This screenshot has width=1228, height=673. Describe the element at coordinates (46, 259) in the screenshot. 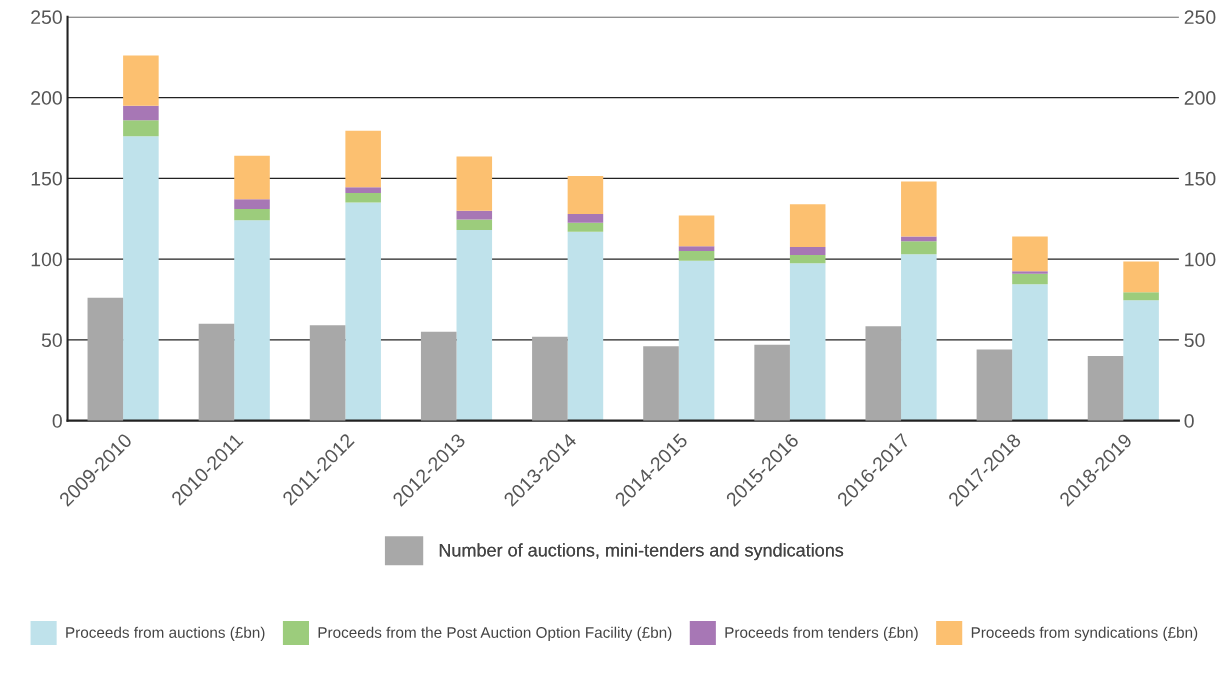

I see `y-tick-label: 100` at that location.